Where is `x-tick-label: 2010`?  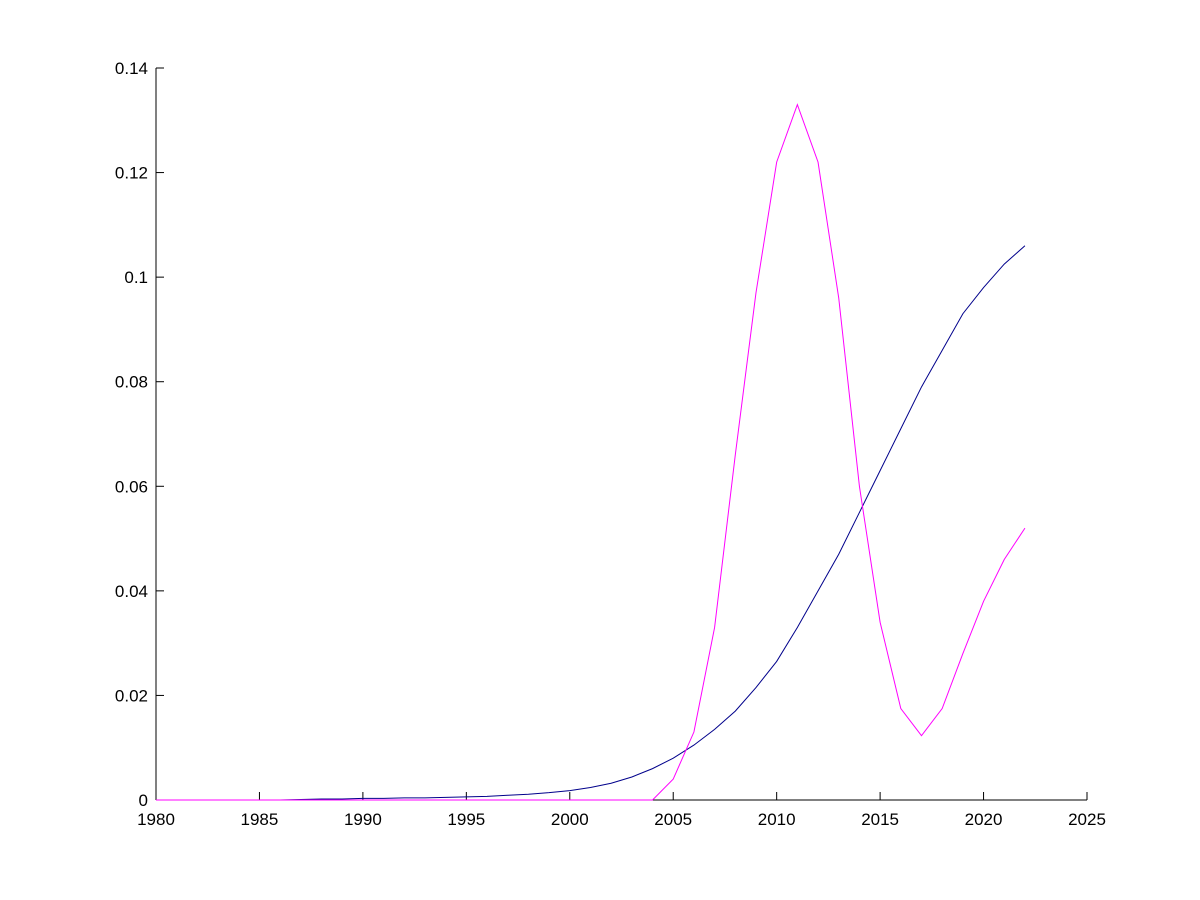 x-tick-label: 2010 is located at coordinates (777, 819).